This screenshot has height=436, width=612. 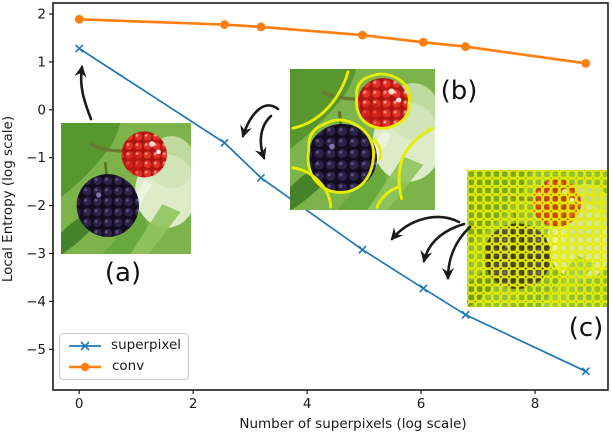 What do you see at coordinates (8, 199) in the screenshot?
I see `y-axis-label: Local Entropy (log scale)` at bounding box center [8, 199].